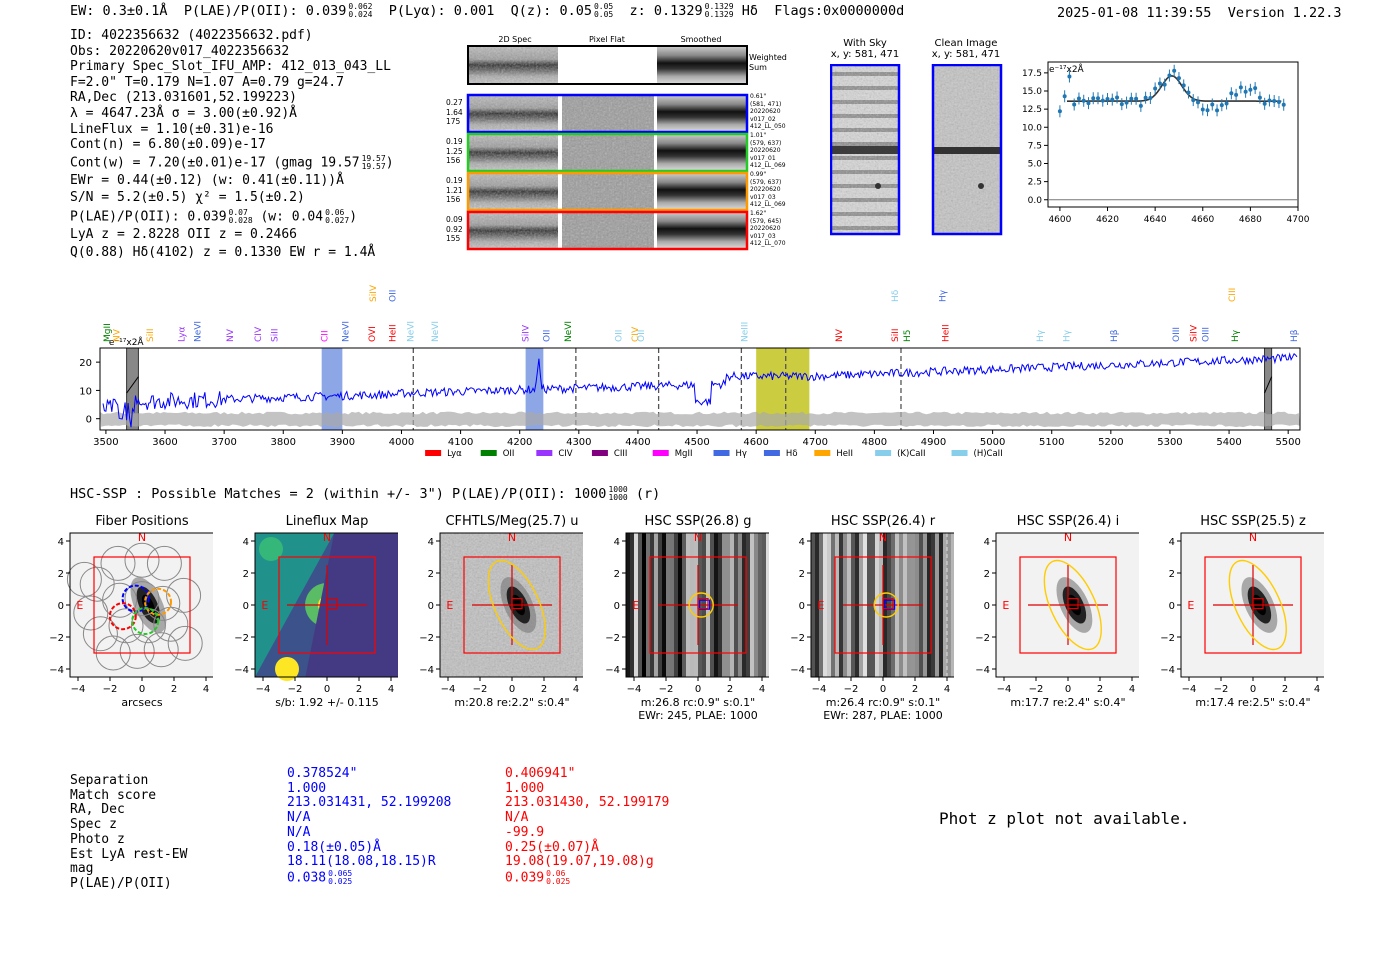 This screenshot has width=1400, height=953. What do you see at coordinates (618, 489) in the screenshot?
I see `hsc-frac-hi: 1000` at bounding box center [618, 489].